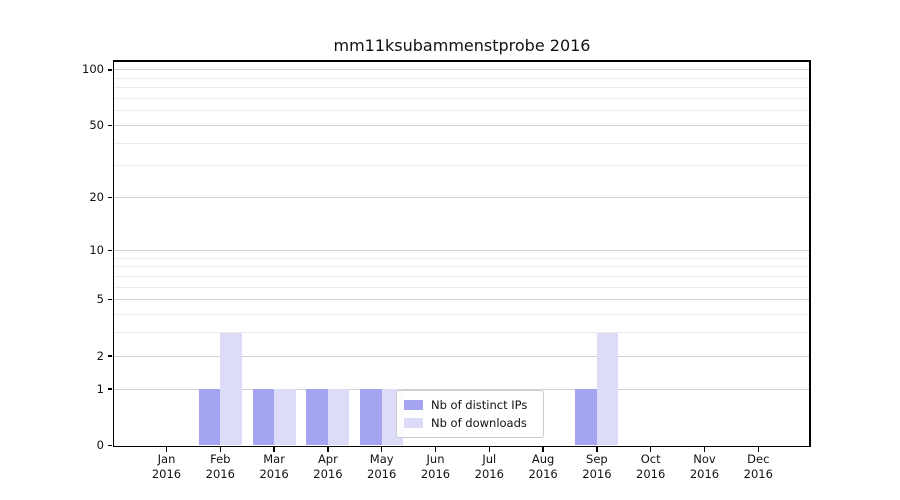 Image resolution: width=900 pixels, height=500 pixels. Describe the element at coordinates (462, 45) in the screenshot. I see `chart-title: mm11ksubammenstprobe 2016` at that location.